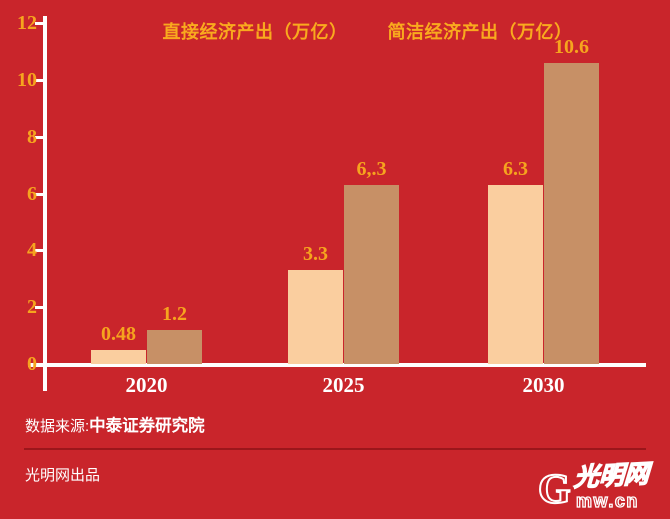  Describe the element at coordinates (27, 23) in the screenshot. I see `y-tick-label: 12` at that location.